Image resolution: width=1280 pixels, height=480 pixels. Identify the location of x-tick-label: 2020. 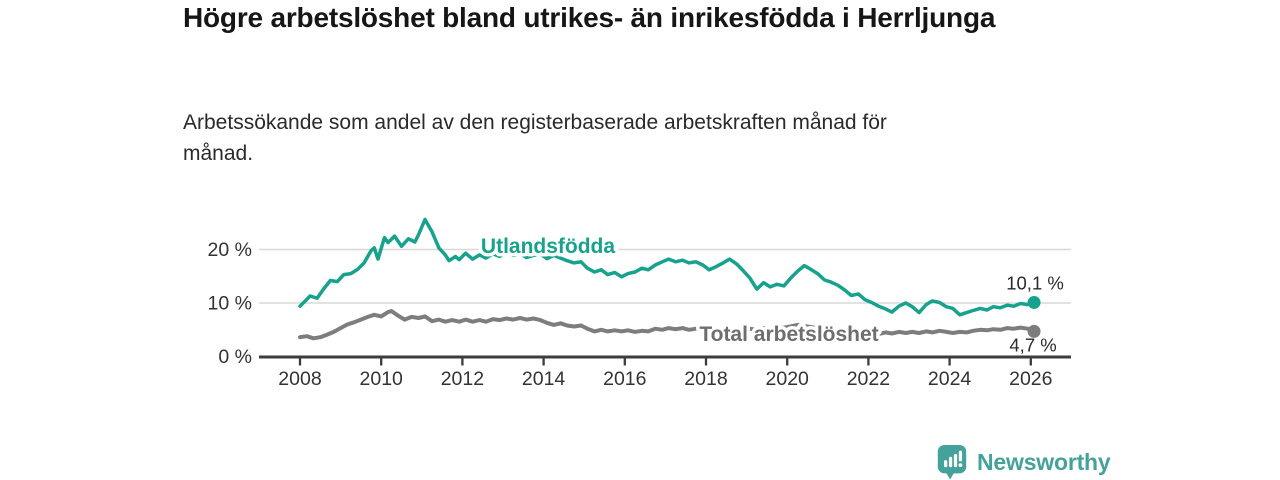
(788, 379).